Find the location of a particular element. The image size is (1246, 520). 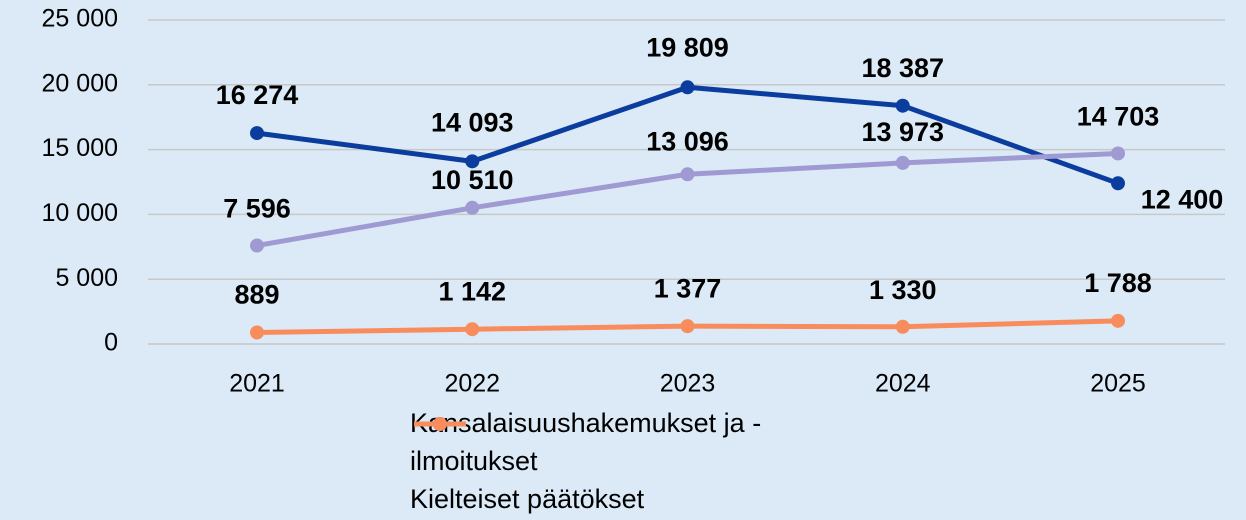

legend-marker is located at coordinates (440, 424).